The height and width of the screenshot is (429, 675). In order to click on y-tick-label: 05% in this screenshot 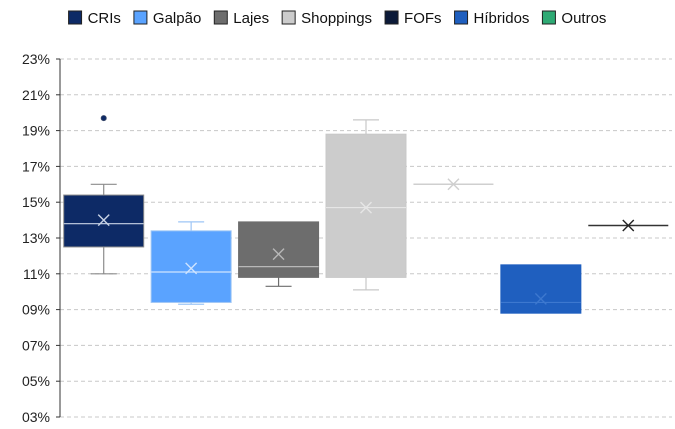, I will do `click(36, 381)`.